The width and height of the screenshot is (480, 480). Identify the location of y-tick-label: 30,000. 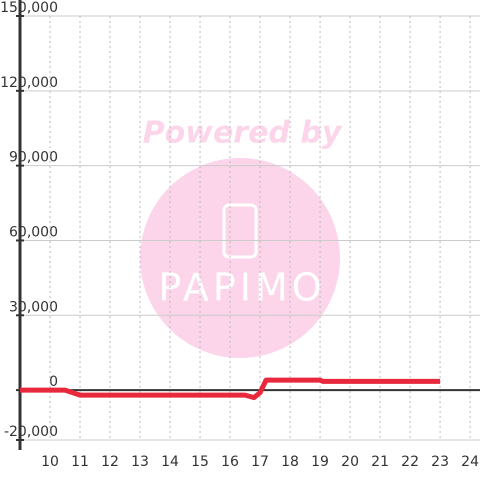
(33, 307).